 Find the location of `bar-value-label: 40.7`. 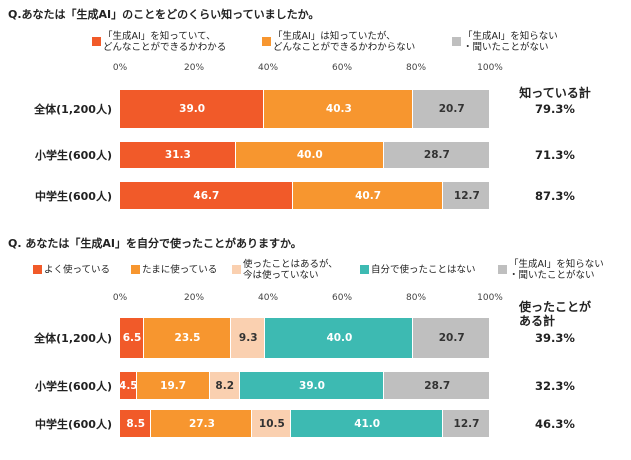

bar-value-label: 40.7 is located at coordinates (368, 195).